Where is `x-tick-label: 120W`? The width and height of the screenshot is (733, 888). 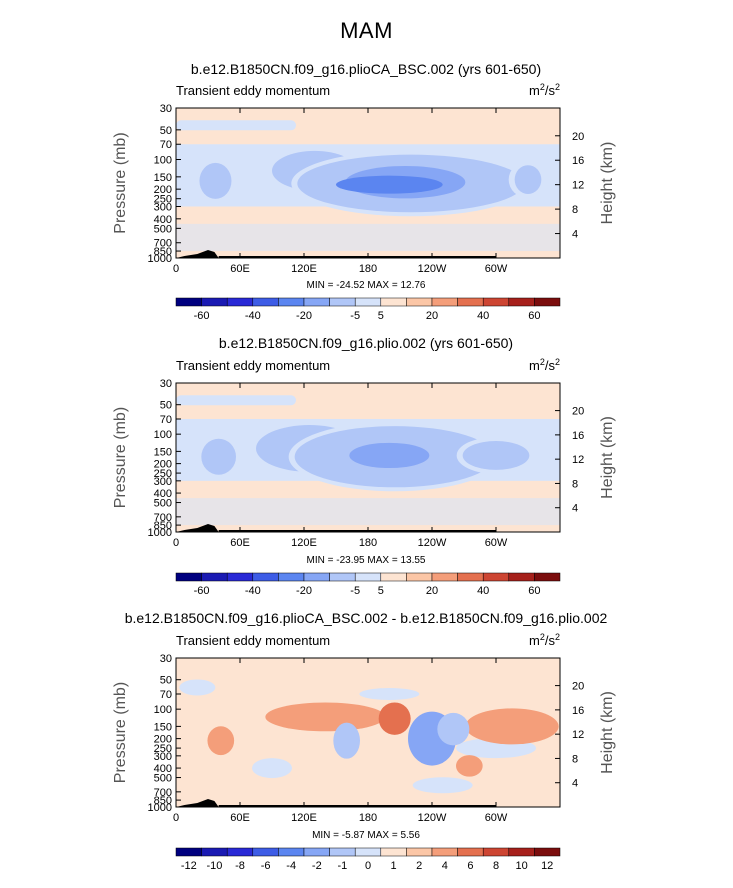 x-tick-label: 120W is located at coordinates (432, 818).